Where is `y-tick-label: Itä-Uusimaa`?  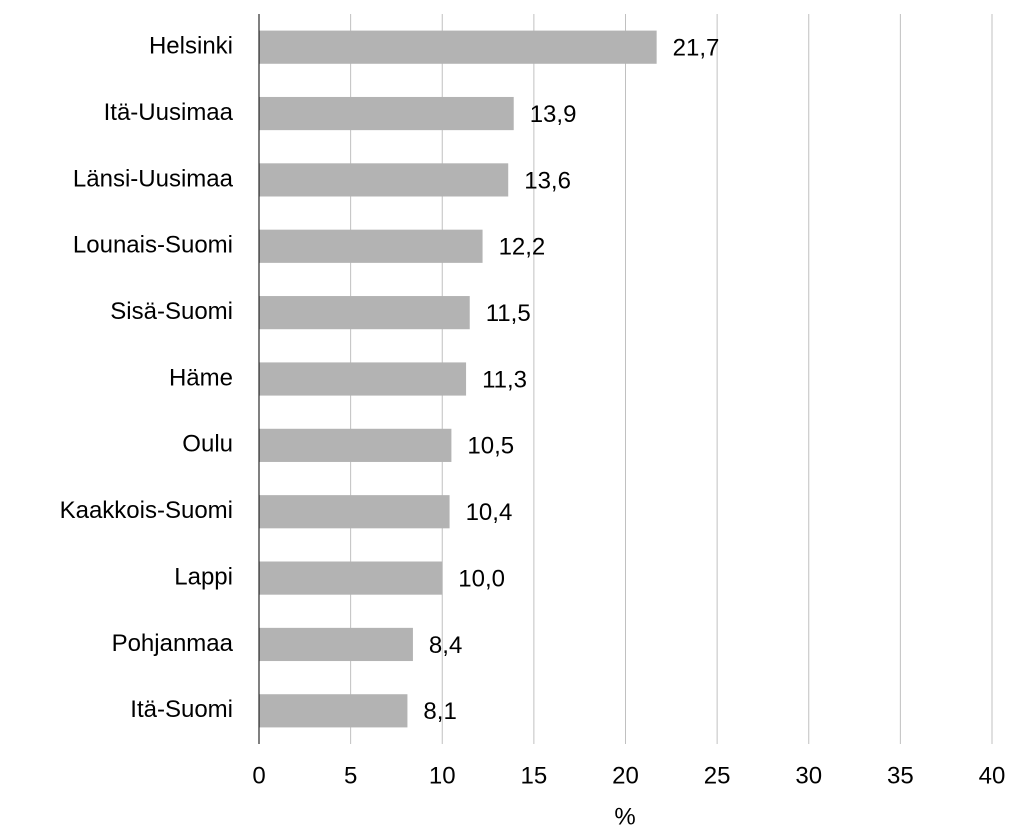 y-tick-label: Itä-Uusimaa is located at coordinates (169, 112).